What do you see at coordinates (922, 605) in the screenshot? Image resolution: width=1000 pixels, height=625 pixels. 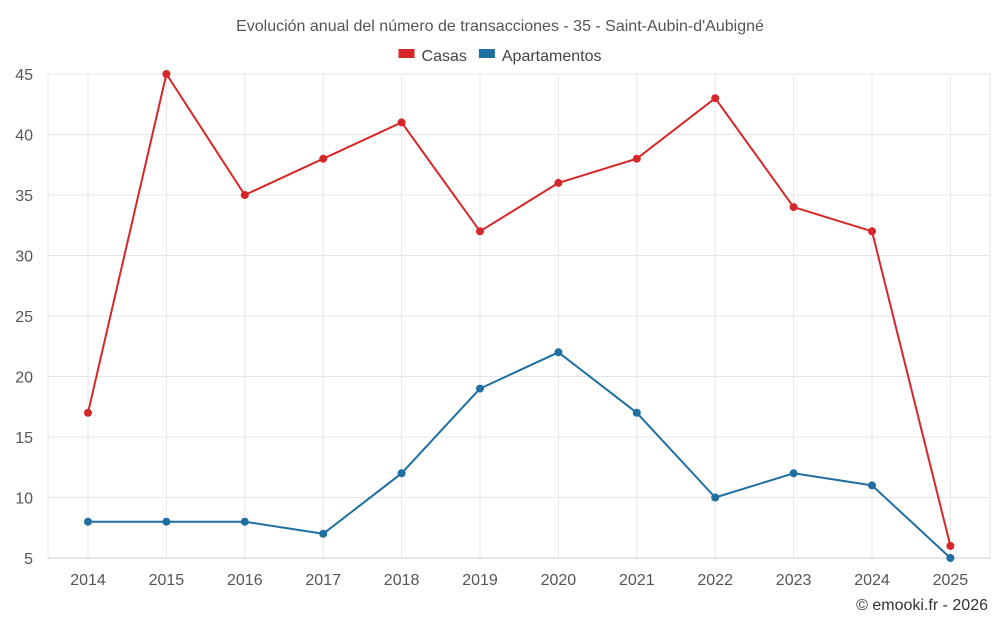 I see `credit-text: © emooki.fr - 2026` at bounding box center [922, 605].